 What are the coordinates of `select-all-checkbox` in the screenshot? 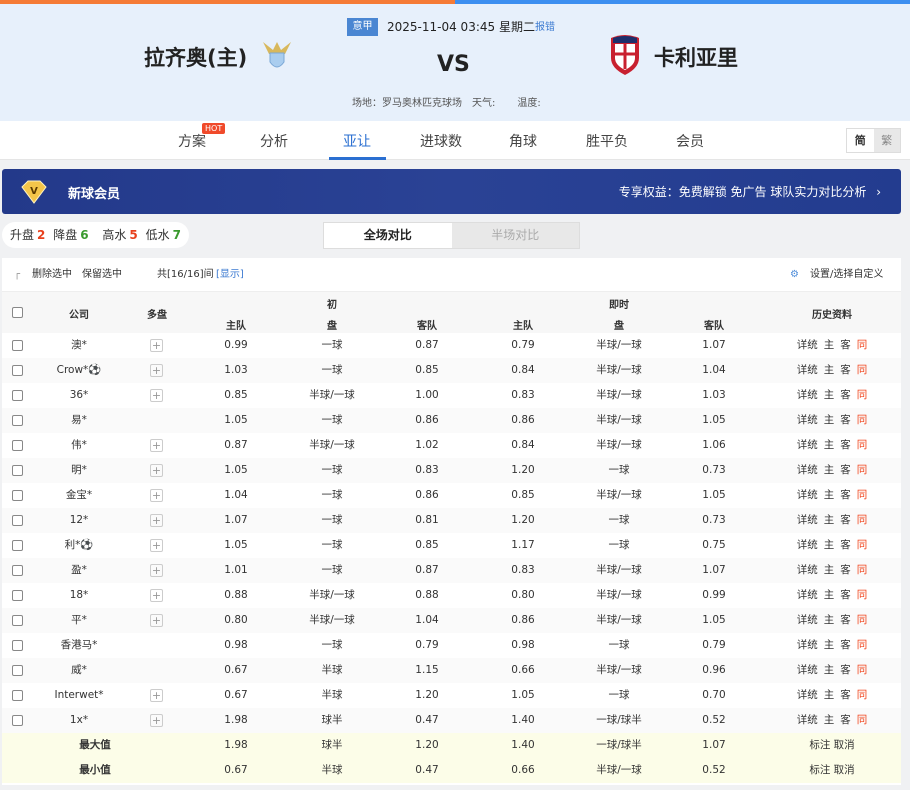 It's located at (17, 312).